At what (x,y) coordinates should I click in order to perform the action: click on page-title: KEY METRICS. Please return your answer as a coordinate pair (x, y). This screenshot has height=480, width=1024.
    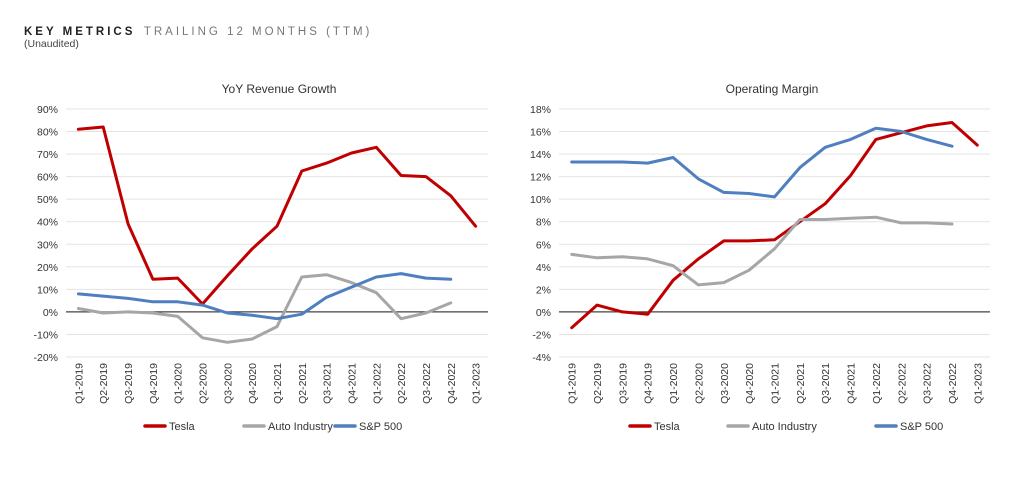
    Looking at the image, I should click on (80, 32).